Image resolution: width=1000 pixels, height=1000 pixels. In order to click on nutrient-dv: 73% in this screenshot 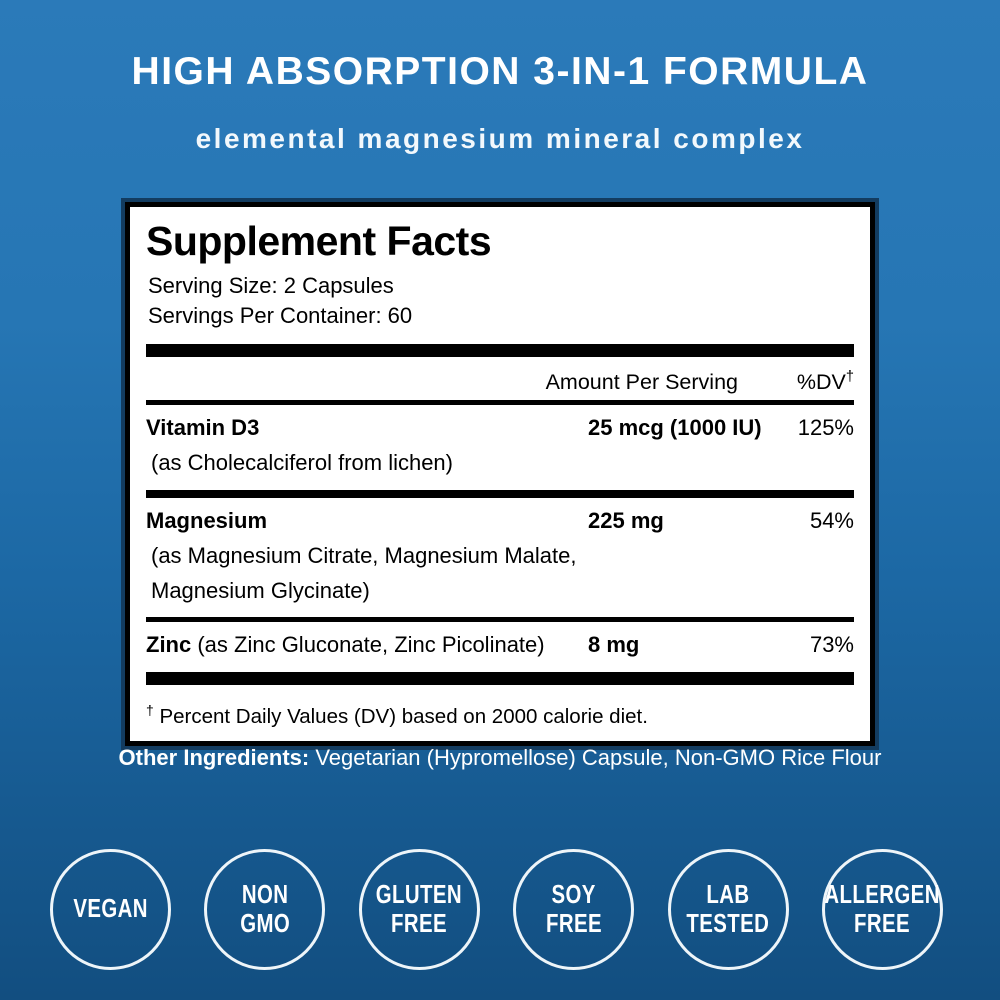, I will do `click(831, 645)`.